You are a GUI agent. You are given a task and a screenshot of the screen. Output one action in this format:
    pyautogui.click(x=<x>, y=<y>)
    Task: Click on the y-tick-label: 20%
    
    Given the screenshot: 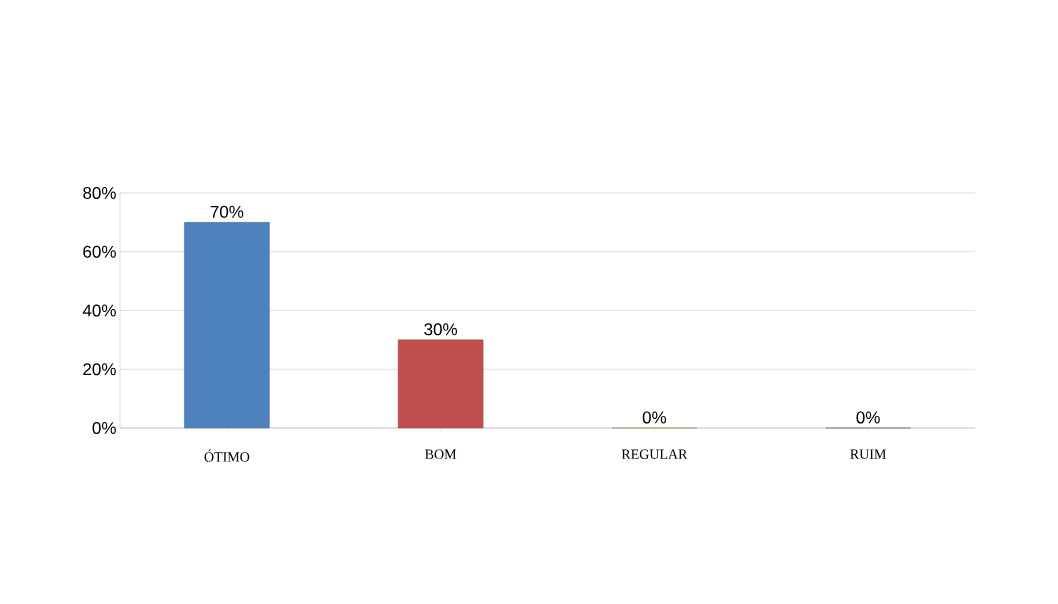 What is the action you would take?
    pyautogui.click(x=99, y=369)
    